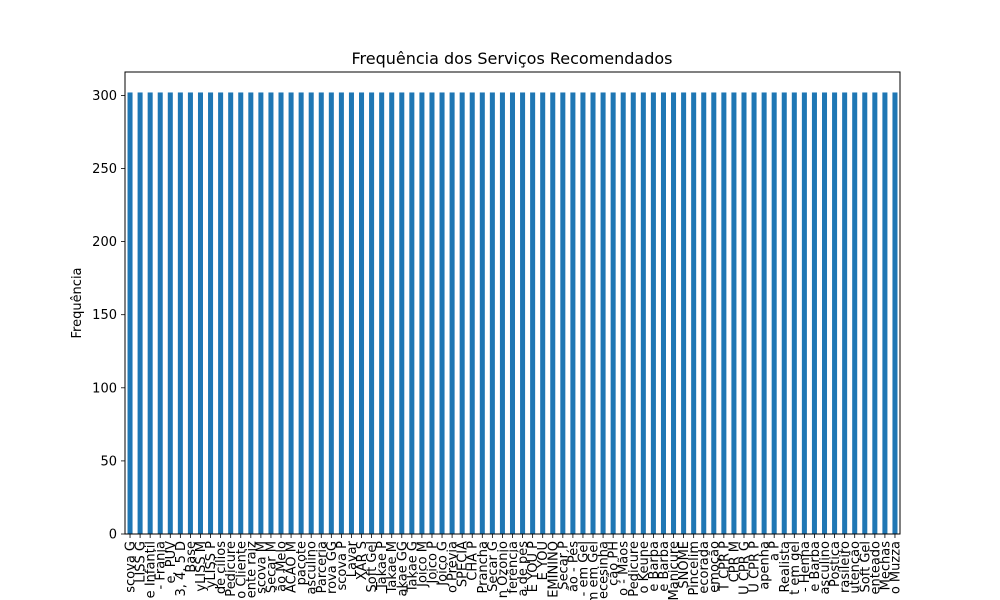 This screenshot has height=600, width=1000. What do you see at coordinates (744, 568) in the screenshot?
I see `x-tick-label: U CPR G` at bounding box center [744, 568].